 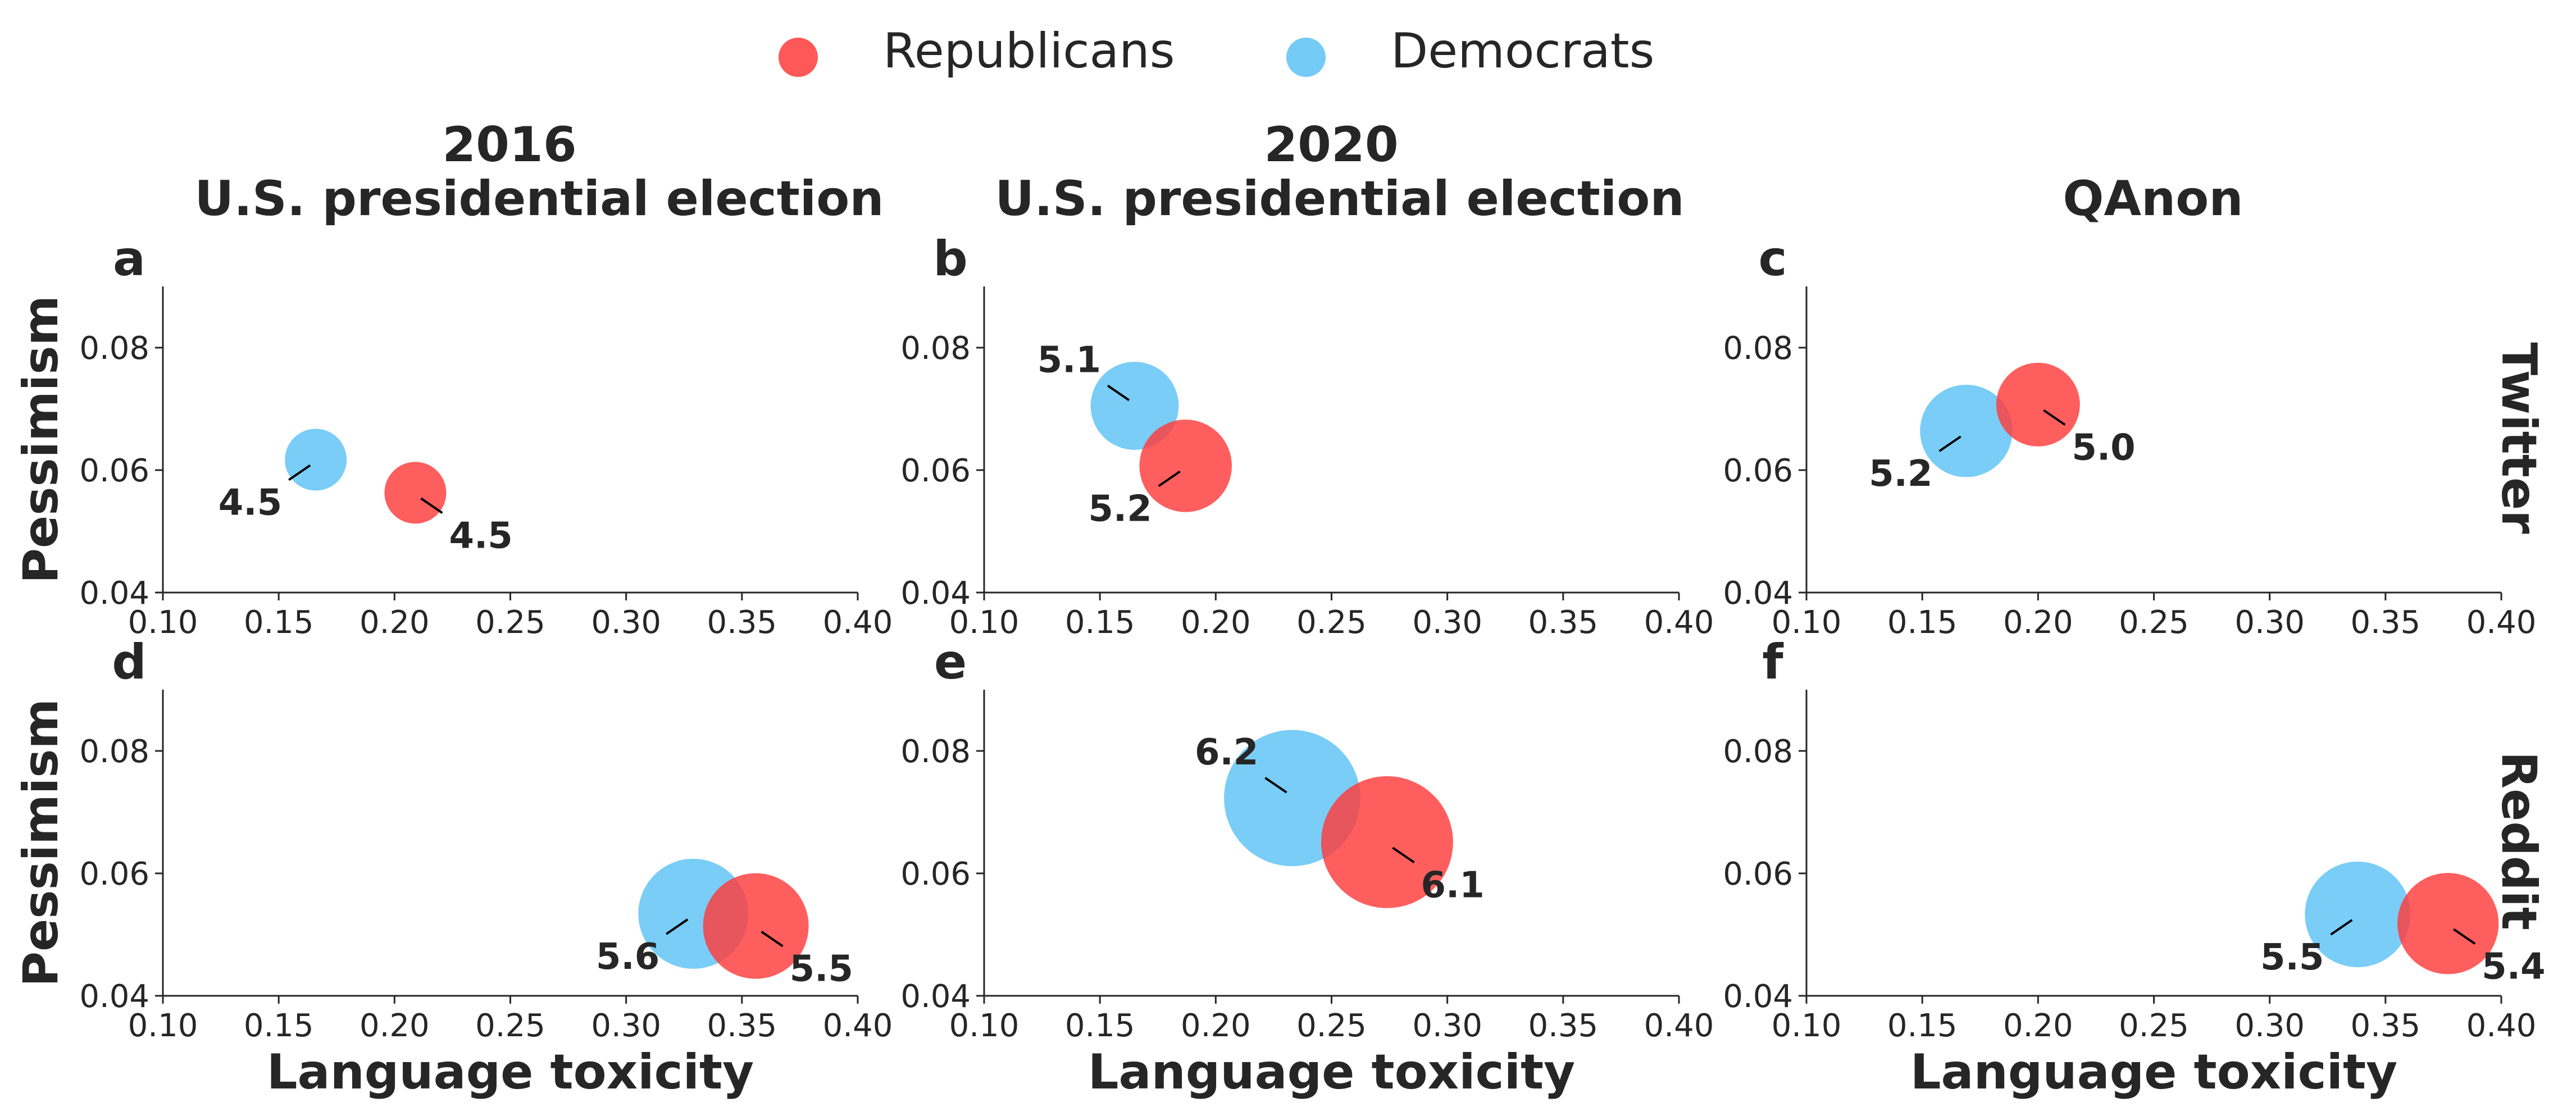 I want to click on row-label-reddit: Reddit, so click(x=2519, y=840).